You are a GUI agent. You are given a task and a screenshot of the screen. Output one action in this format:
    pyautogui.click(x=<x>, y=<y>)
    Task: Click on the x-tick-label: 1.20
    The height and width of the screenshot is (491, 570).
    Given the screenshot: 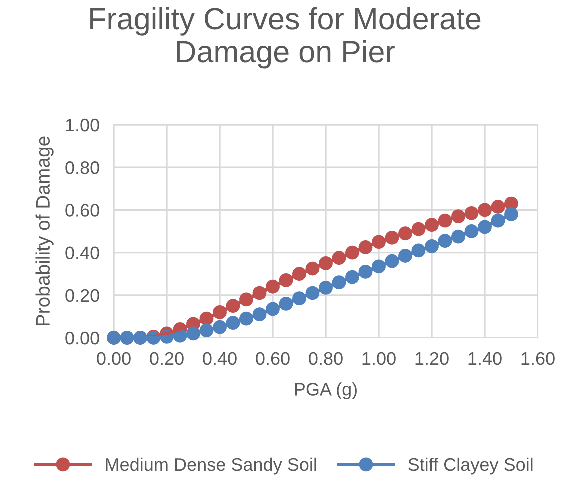 What is the action you would take?
    pyautogui.click(x=432, y=359)
    